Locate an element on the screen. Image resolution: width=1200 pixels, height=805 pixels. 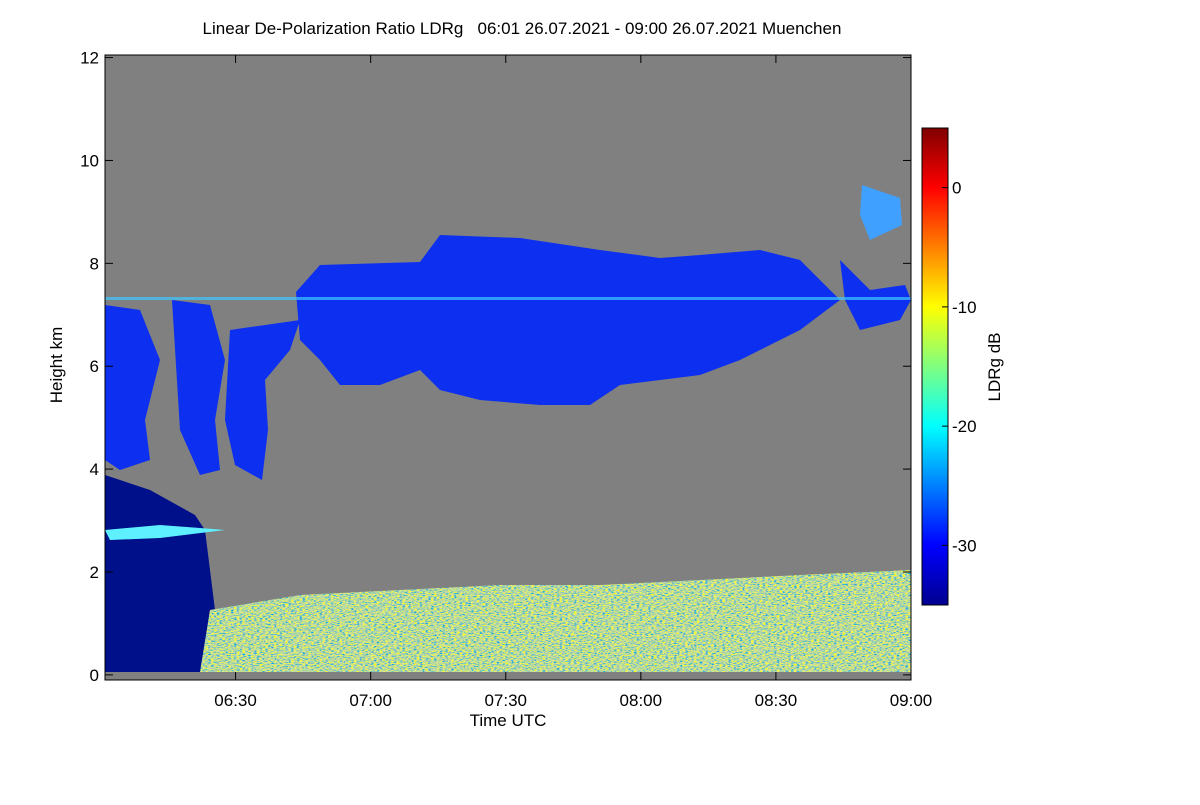
x-tick-label: 06:30 is located at coordinates (235, 700).